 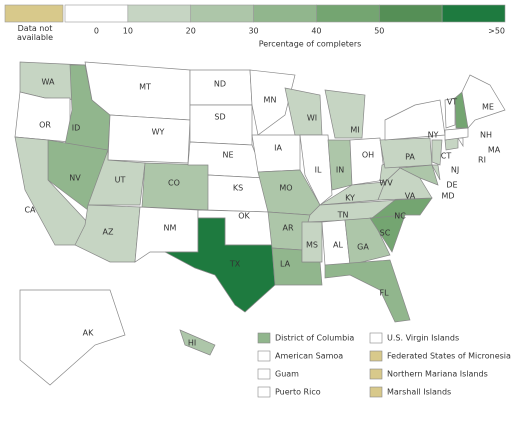 I want to click on legend-tick-label: 0, so click(x=96, y=31).